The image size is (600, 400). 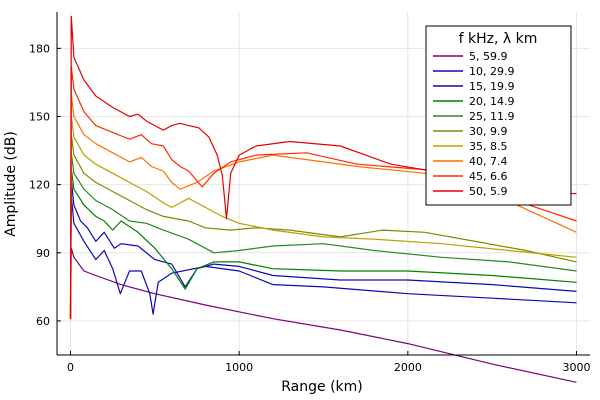 I want to click on legend-label-5: 25, 11.9, so click(x=491, y=116).